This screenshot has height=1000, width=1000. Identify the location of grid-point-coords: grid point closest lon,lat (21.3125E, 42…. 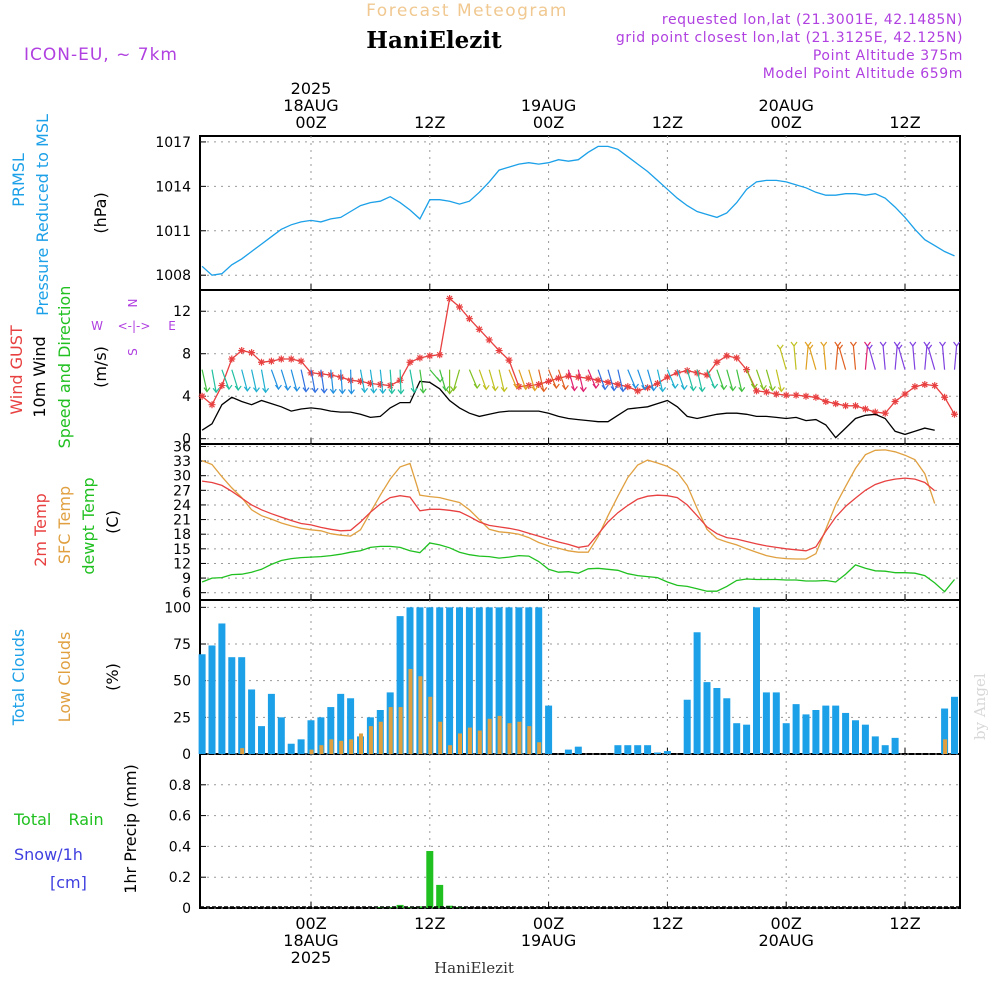
(789, 38).